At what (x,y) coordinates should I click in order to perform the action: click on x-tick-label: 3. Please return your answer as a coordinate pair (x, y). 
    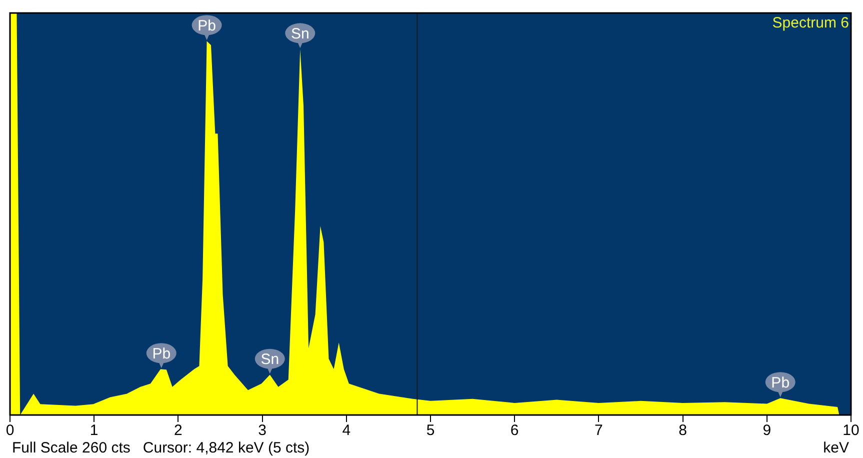
    Looking at the image, I should click on (262, 431).